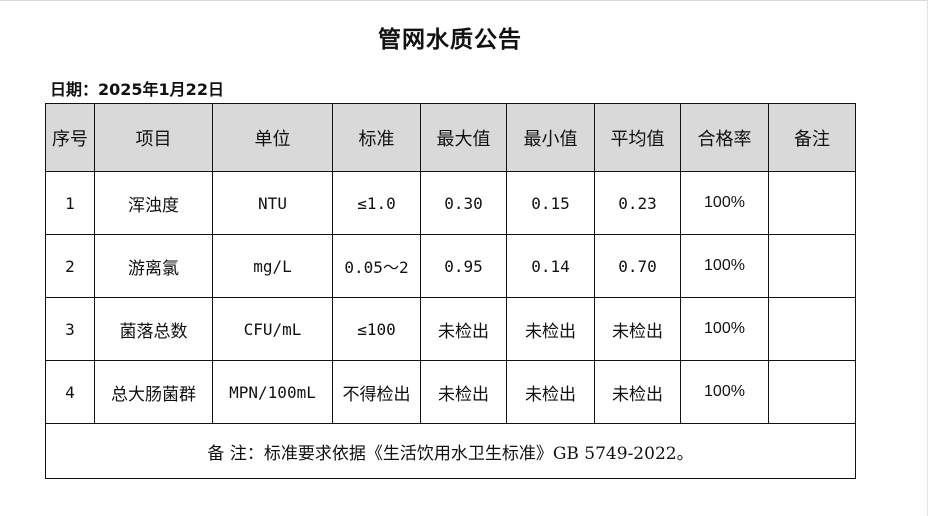 The width and height of the screenshot is (928, 516). What do you see at coordinates (450, 40) in the screenshot?
I see `page-title: 管网水质公告` at bounding box center [450, 40].